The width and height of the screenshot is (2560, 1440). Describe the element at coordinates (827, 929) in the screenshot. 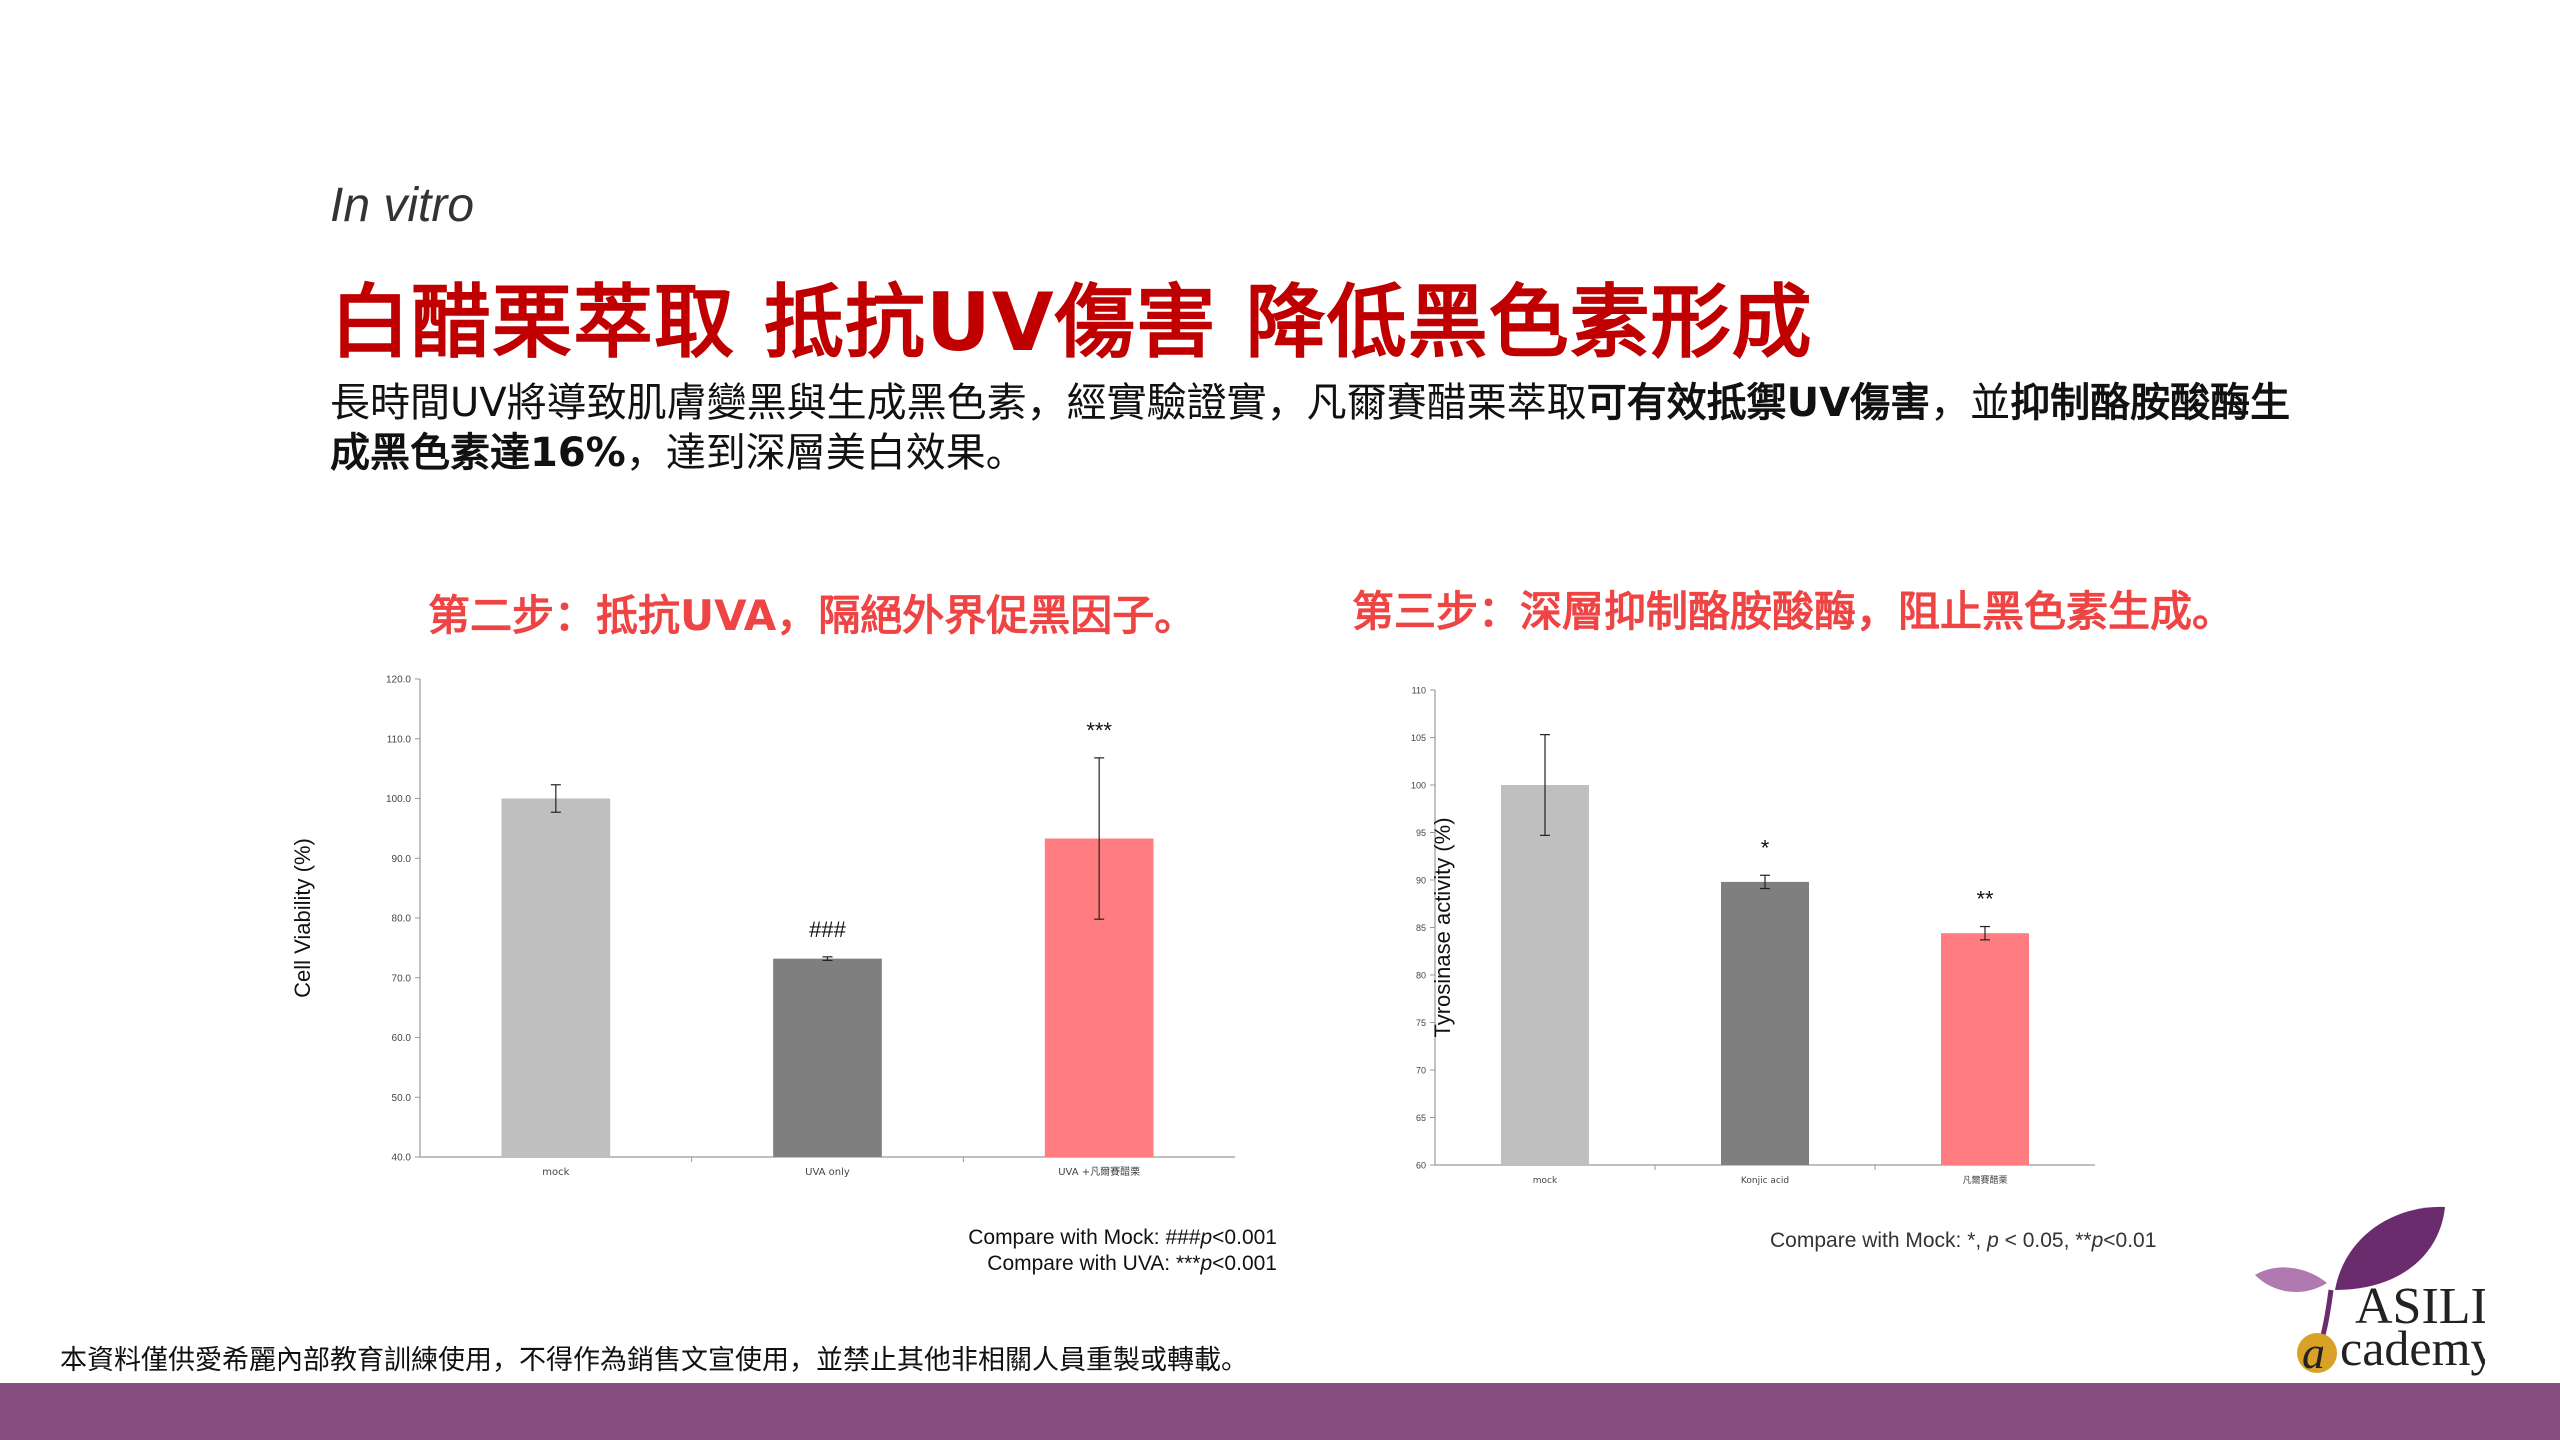

I see `chart1-significance-1: ###` at that location.